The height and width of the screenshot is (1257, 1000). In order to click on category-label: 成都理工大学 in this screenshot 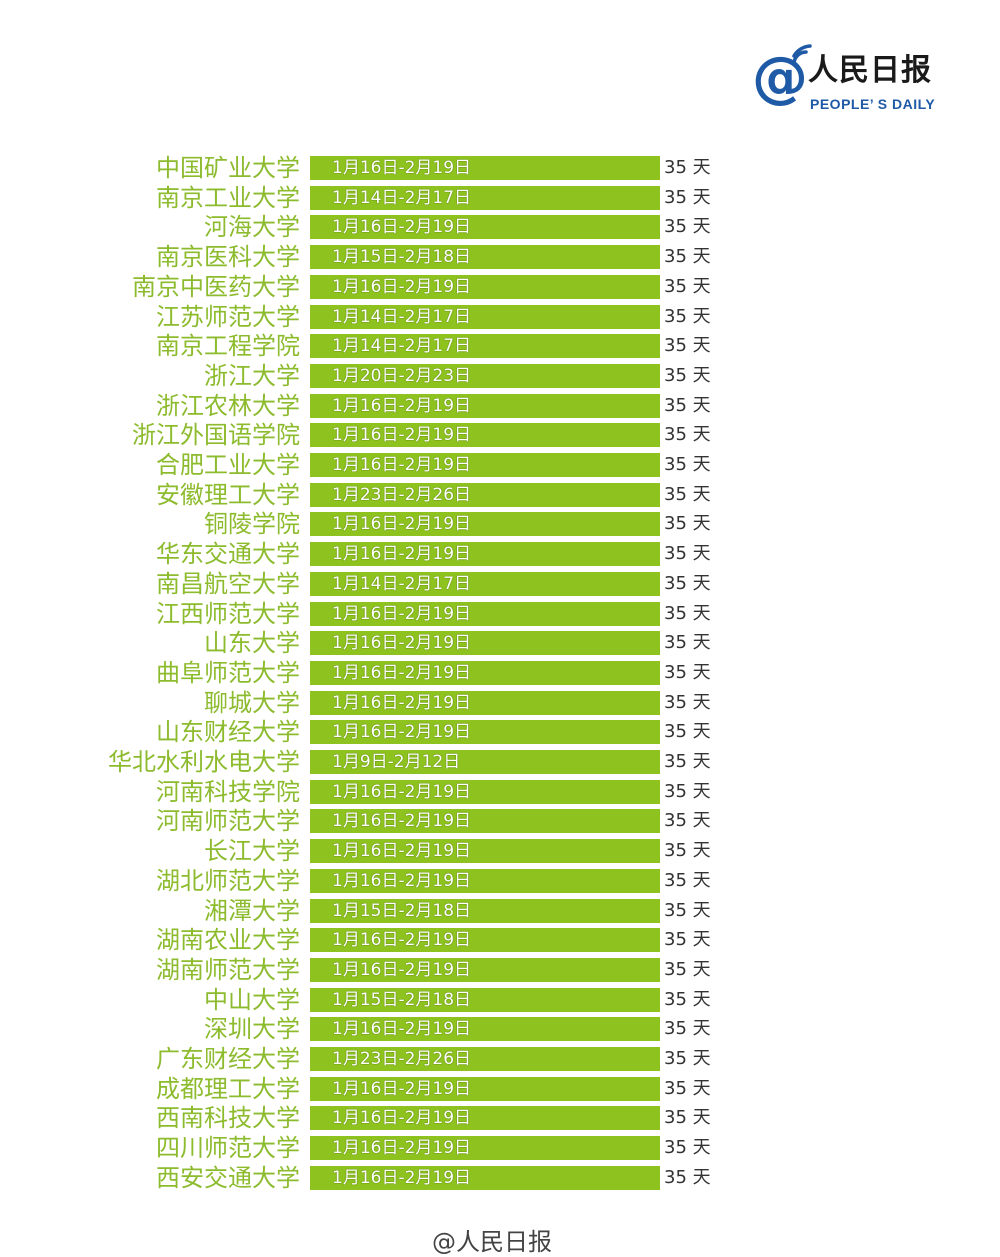, I will do `click(228, 1089)`.